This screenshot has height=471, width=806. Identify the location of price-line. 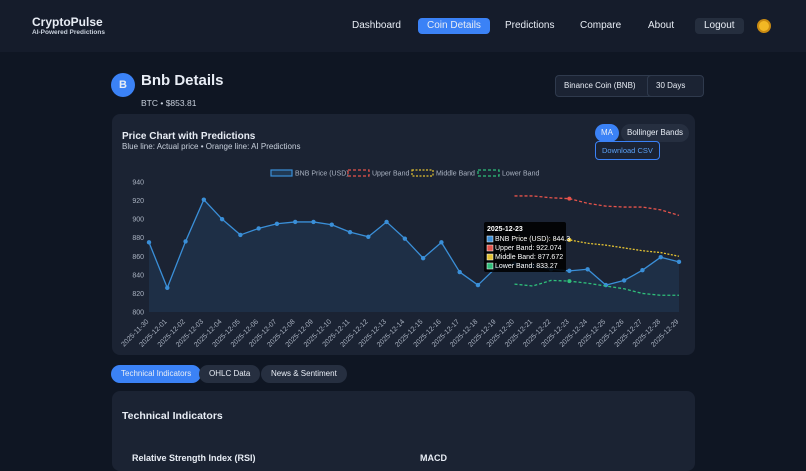
(414, 243).